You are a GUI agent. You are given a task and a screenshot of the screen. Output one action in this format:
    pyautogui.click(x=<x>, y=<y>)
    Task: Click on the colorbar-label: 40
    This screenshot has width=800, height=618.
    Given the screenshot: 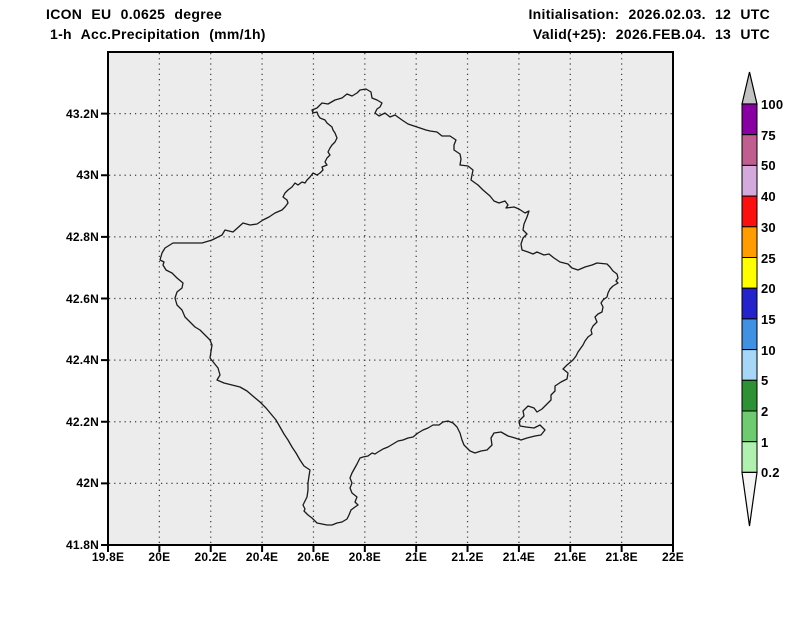 What is the action you would take?
    pyautogui.click(x=768, y=197)
    